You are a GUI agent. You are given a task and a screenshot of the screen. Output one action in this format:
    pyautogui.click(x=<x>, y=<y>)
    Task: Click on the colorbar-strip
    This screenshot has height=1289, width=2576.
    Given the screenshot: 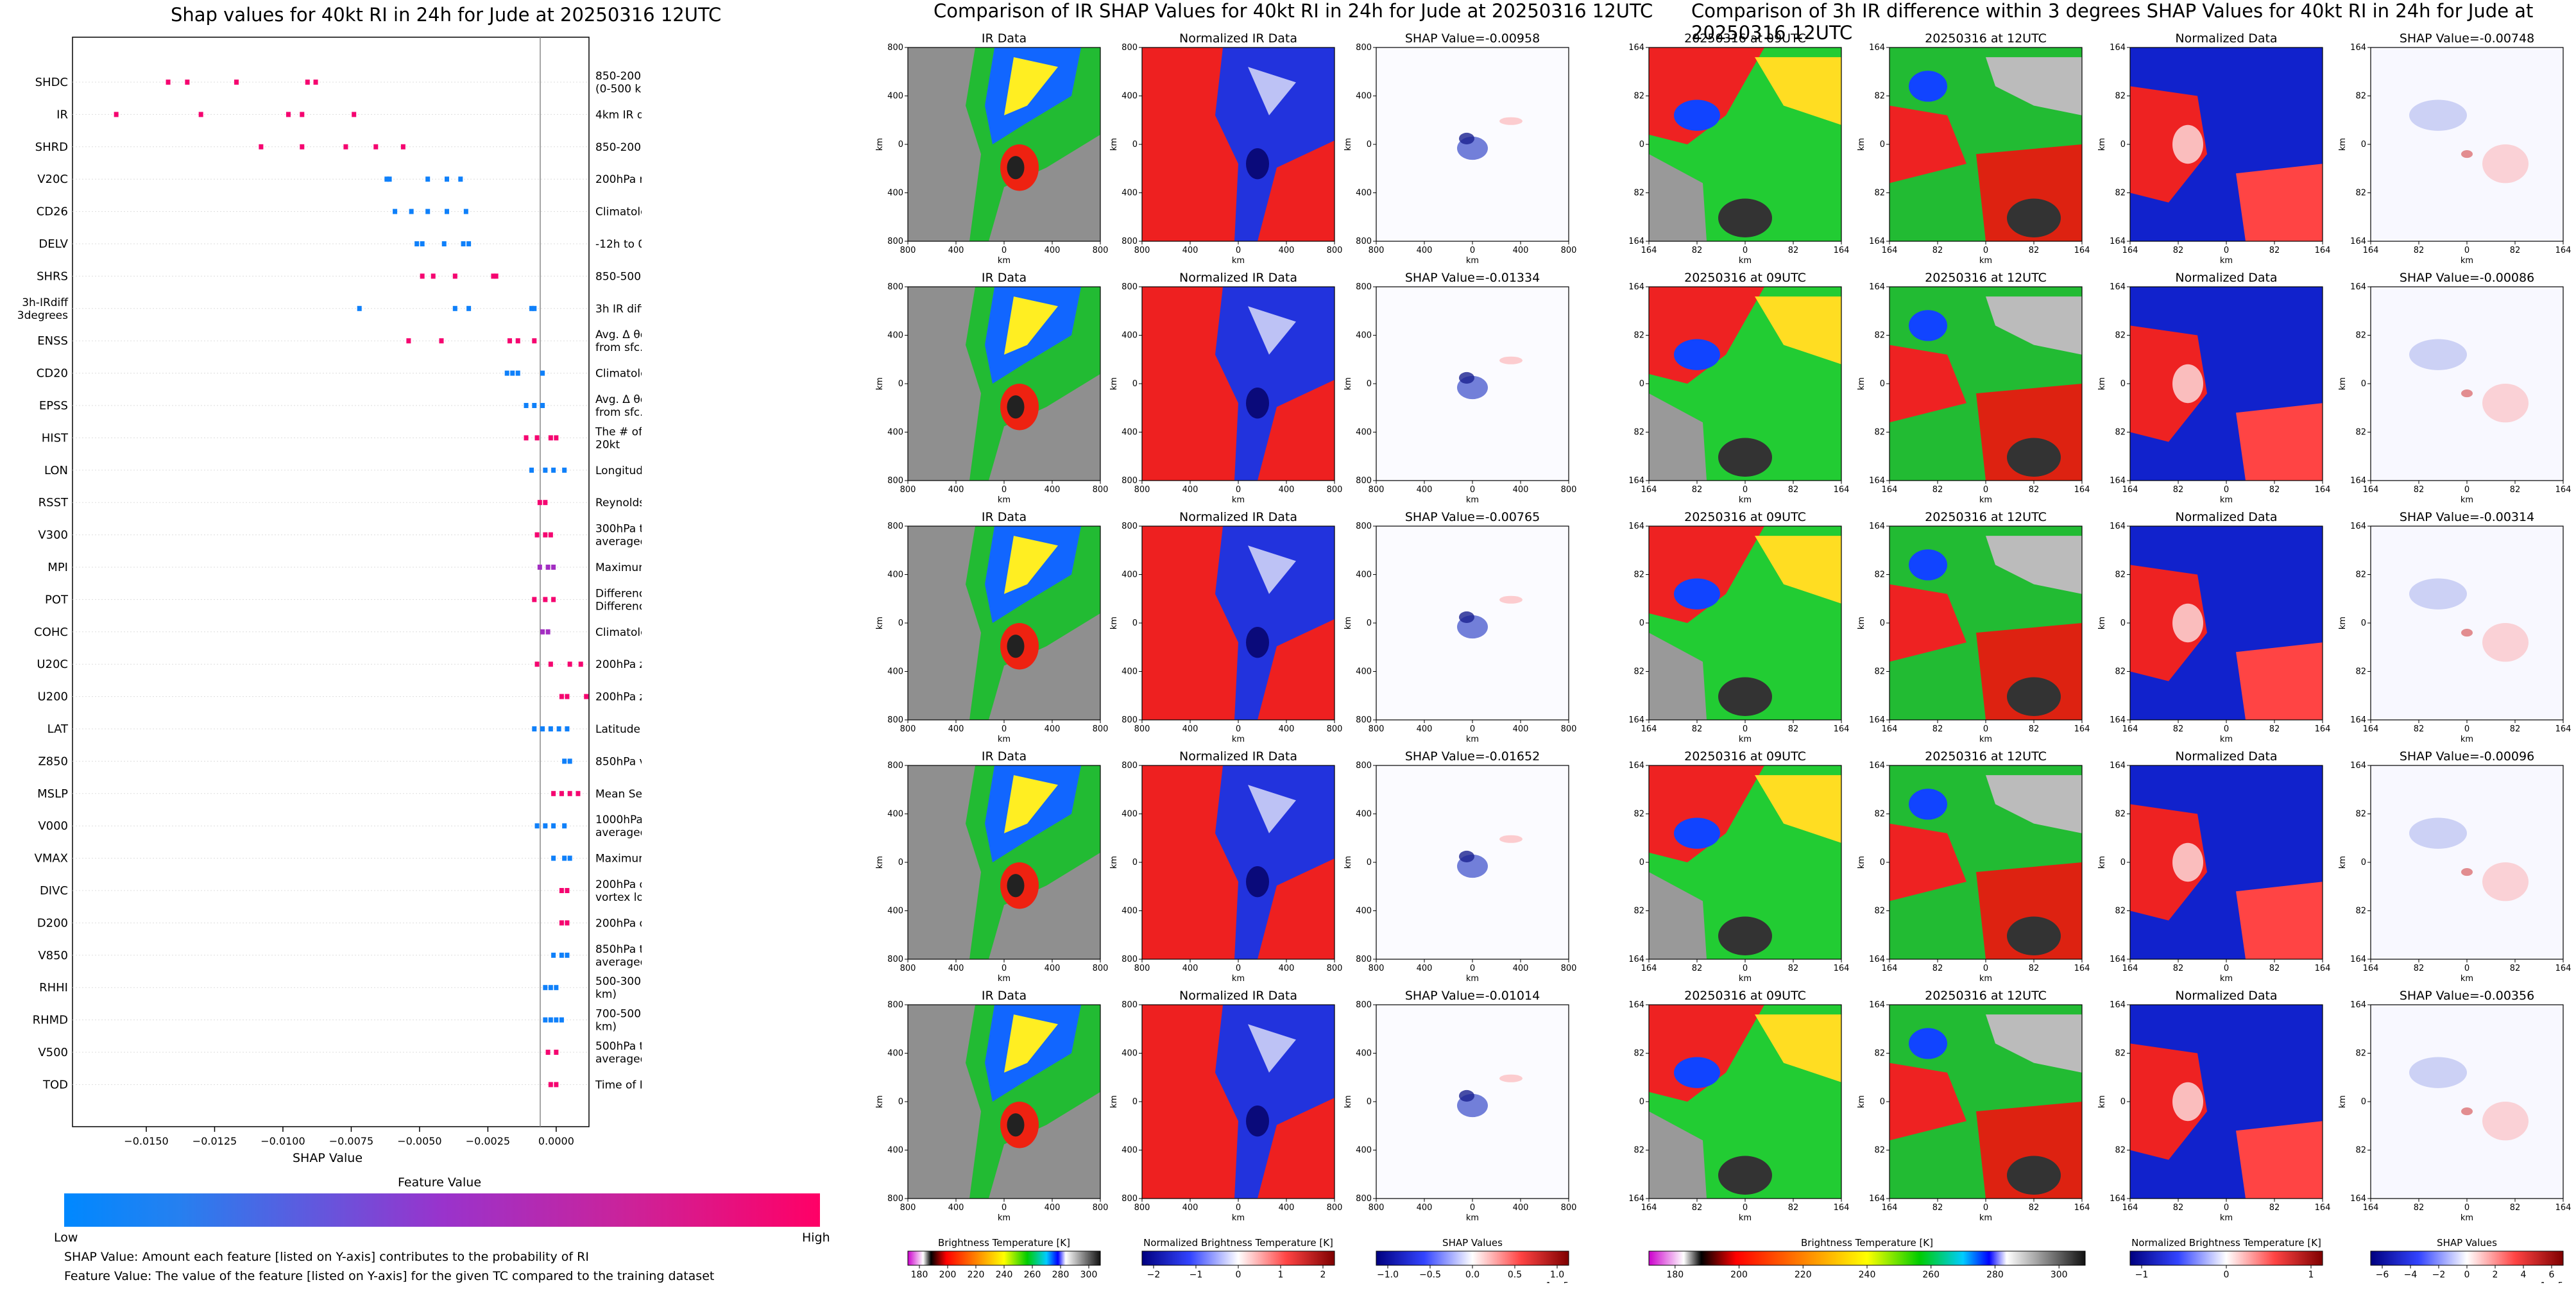 What is the action you would take?
    pyautogui.click(x=1867, y=1258)
    